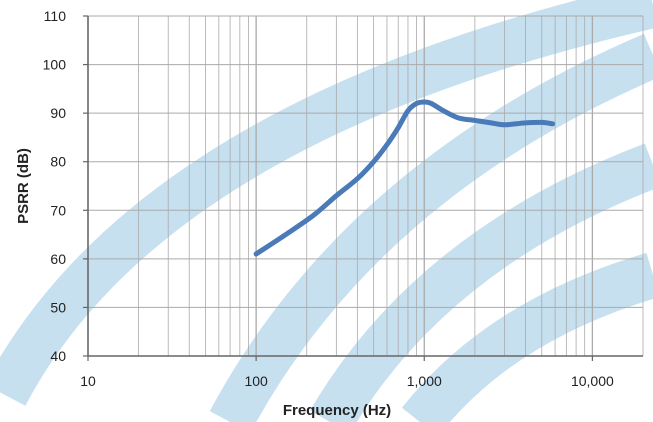  Describe the element at coordinates (592, 381) in the screenshot. I see `x-tick-label: 10,000` at that location.